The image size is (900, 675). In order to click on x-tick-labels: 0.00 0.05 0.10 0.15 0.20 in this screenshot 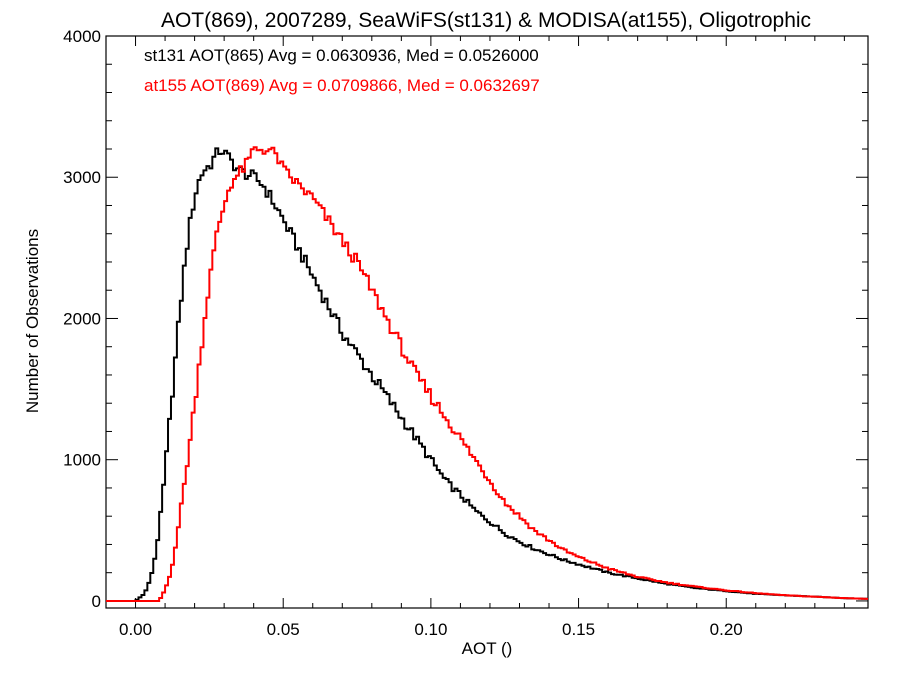, I will do `click(431, 629)`.